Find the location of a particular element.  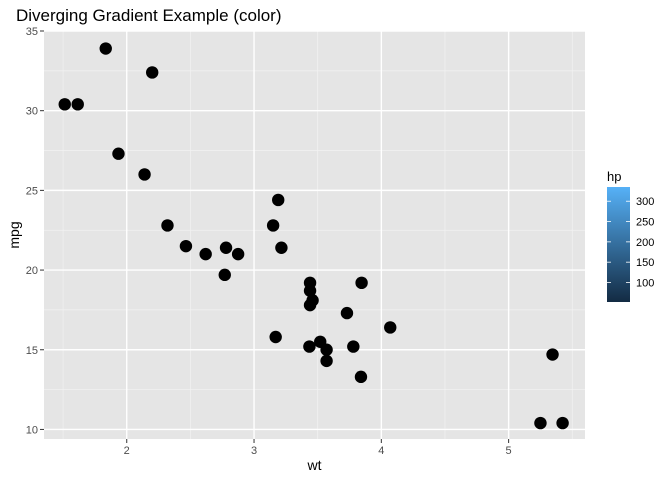

x-tick-label: 5 is located at coordinates (509, 451).